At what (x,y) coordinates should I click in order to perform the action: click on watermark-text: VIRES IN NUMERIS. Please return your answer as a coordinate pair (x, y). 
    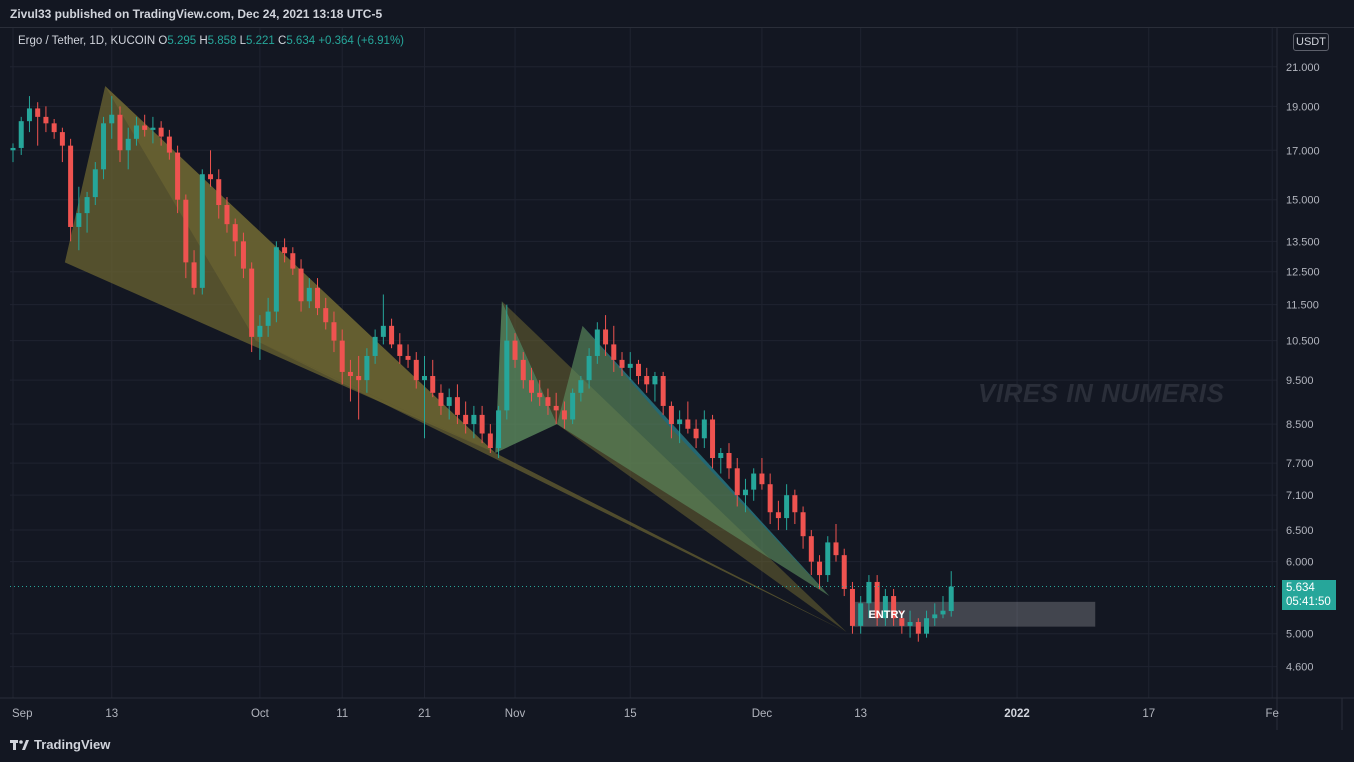
    Looking at the image, I should click on (1101, 393).